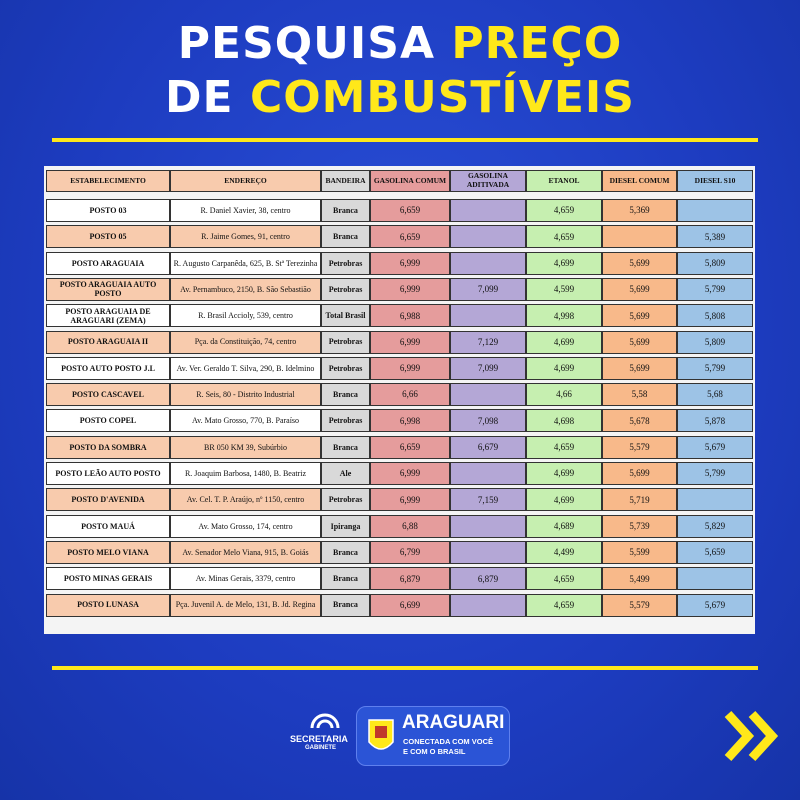 The height and width of the screenshot is (800, 800). I want to click on diesel-price: 5,739, so click(639, 526).